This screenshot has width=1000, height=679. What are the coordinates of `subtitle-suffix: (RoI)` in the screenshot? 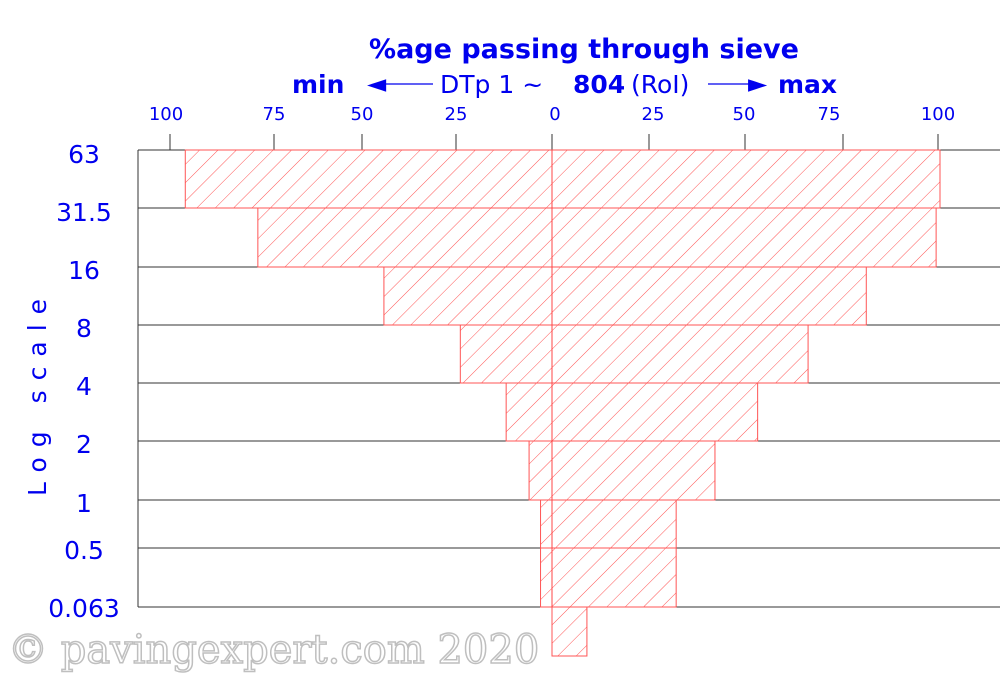 It's located at (660, 84).